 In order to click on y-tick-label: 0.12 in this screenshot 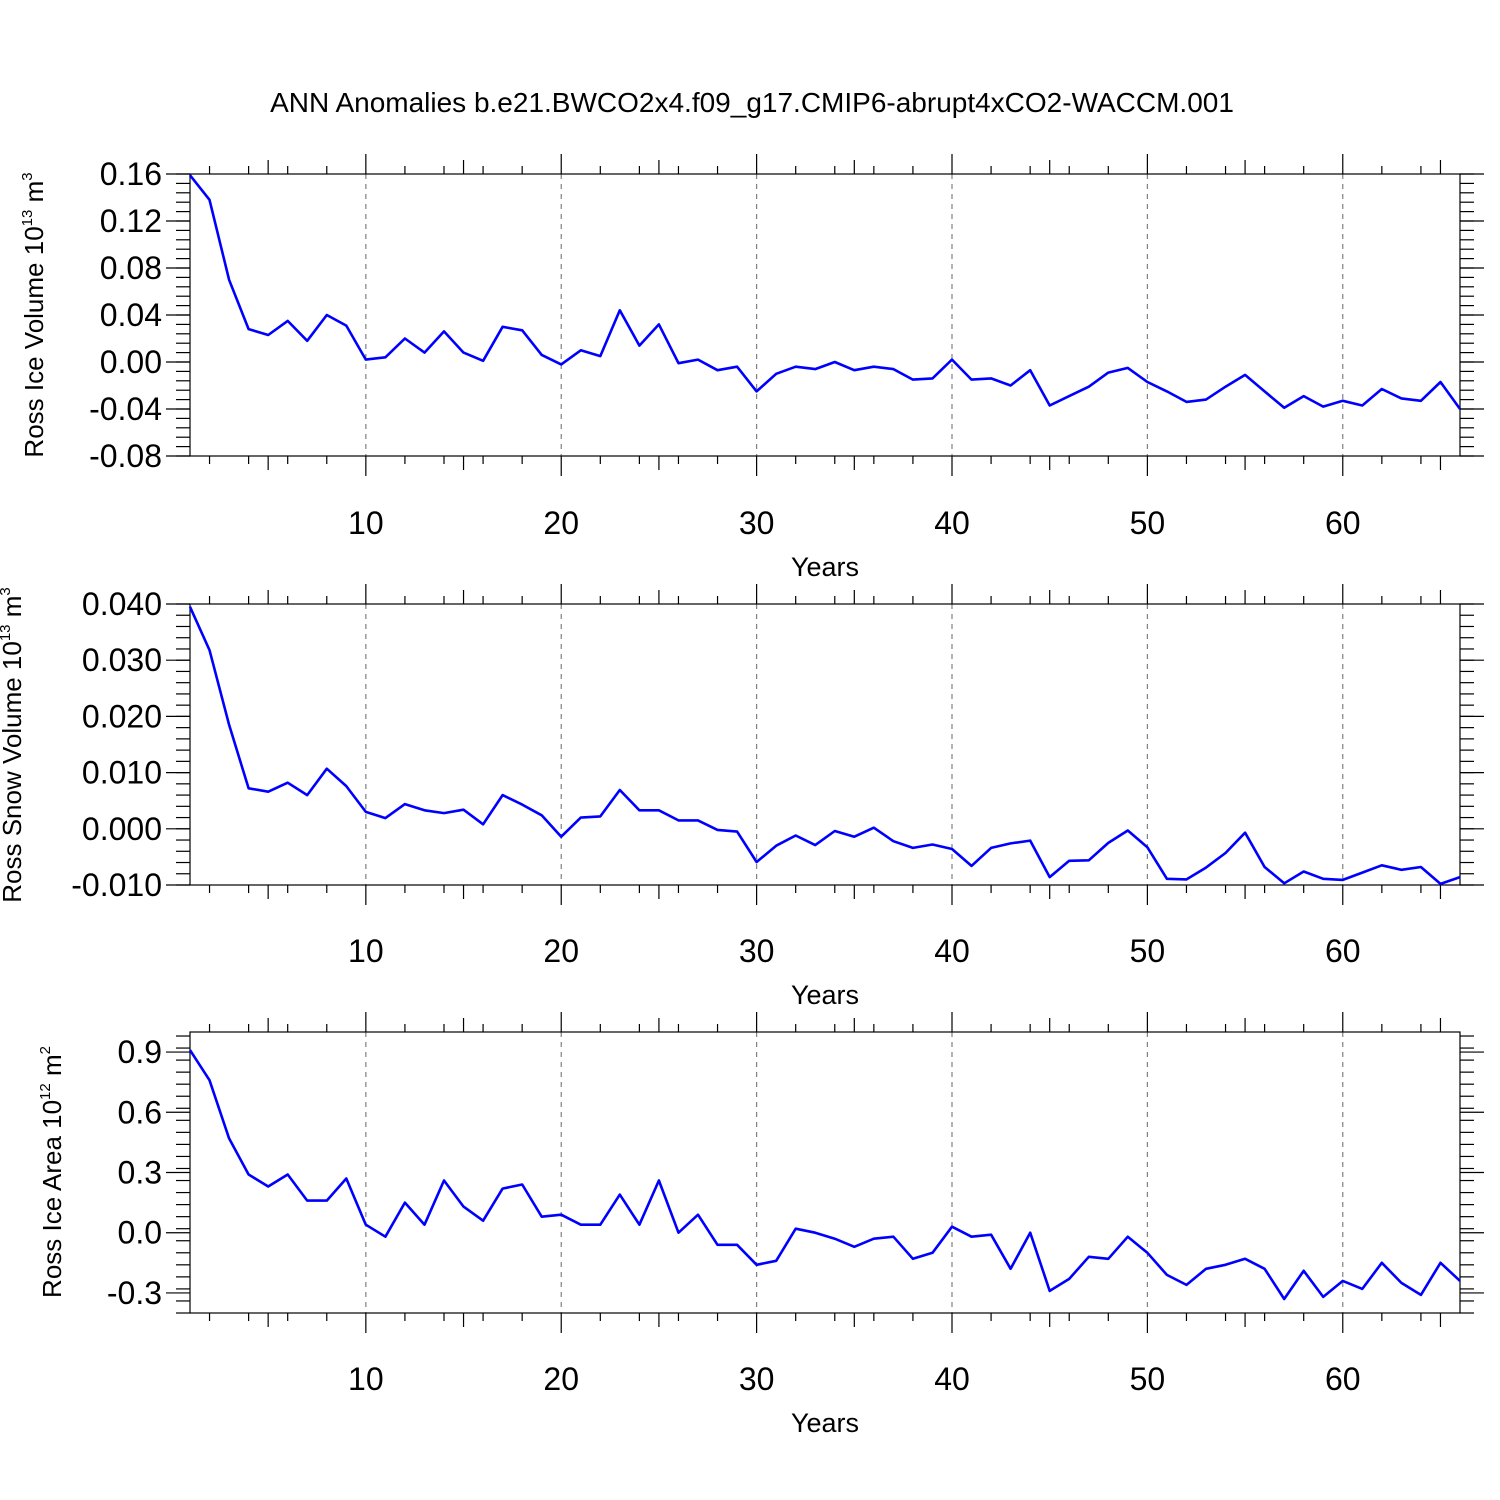, I will do `click(131, 221)`.